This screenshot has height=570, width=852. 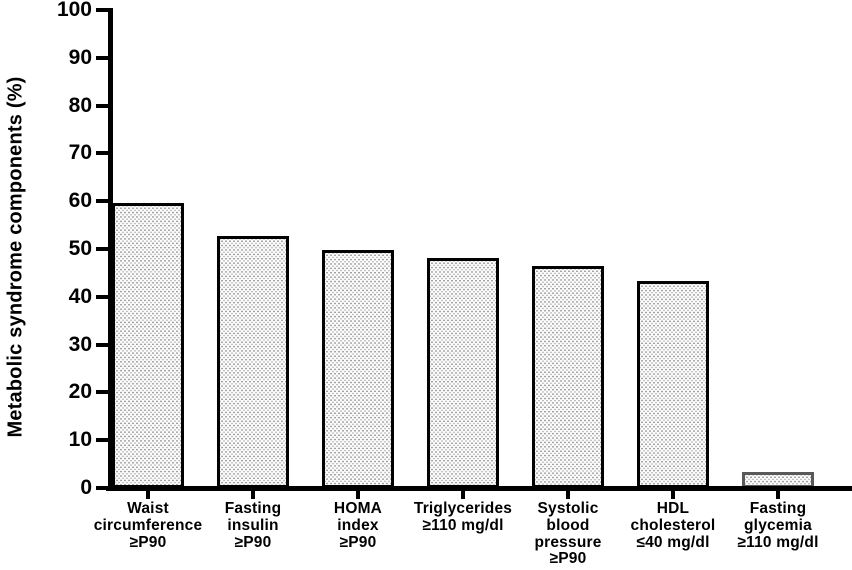 What do you see at coordinates (80, 296) in the screenshot?
I see `y-tick-label: 40` at bounding box center [80, 296].